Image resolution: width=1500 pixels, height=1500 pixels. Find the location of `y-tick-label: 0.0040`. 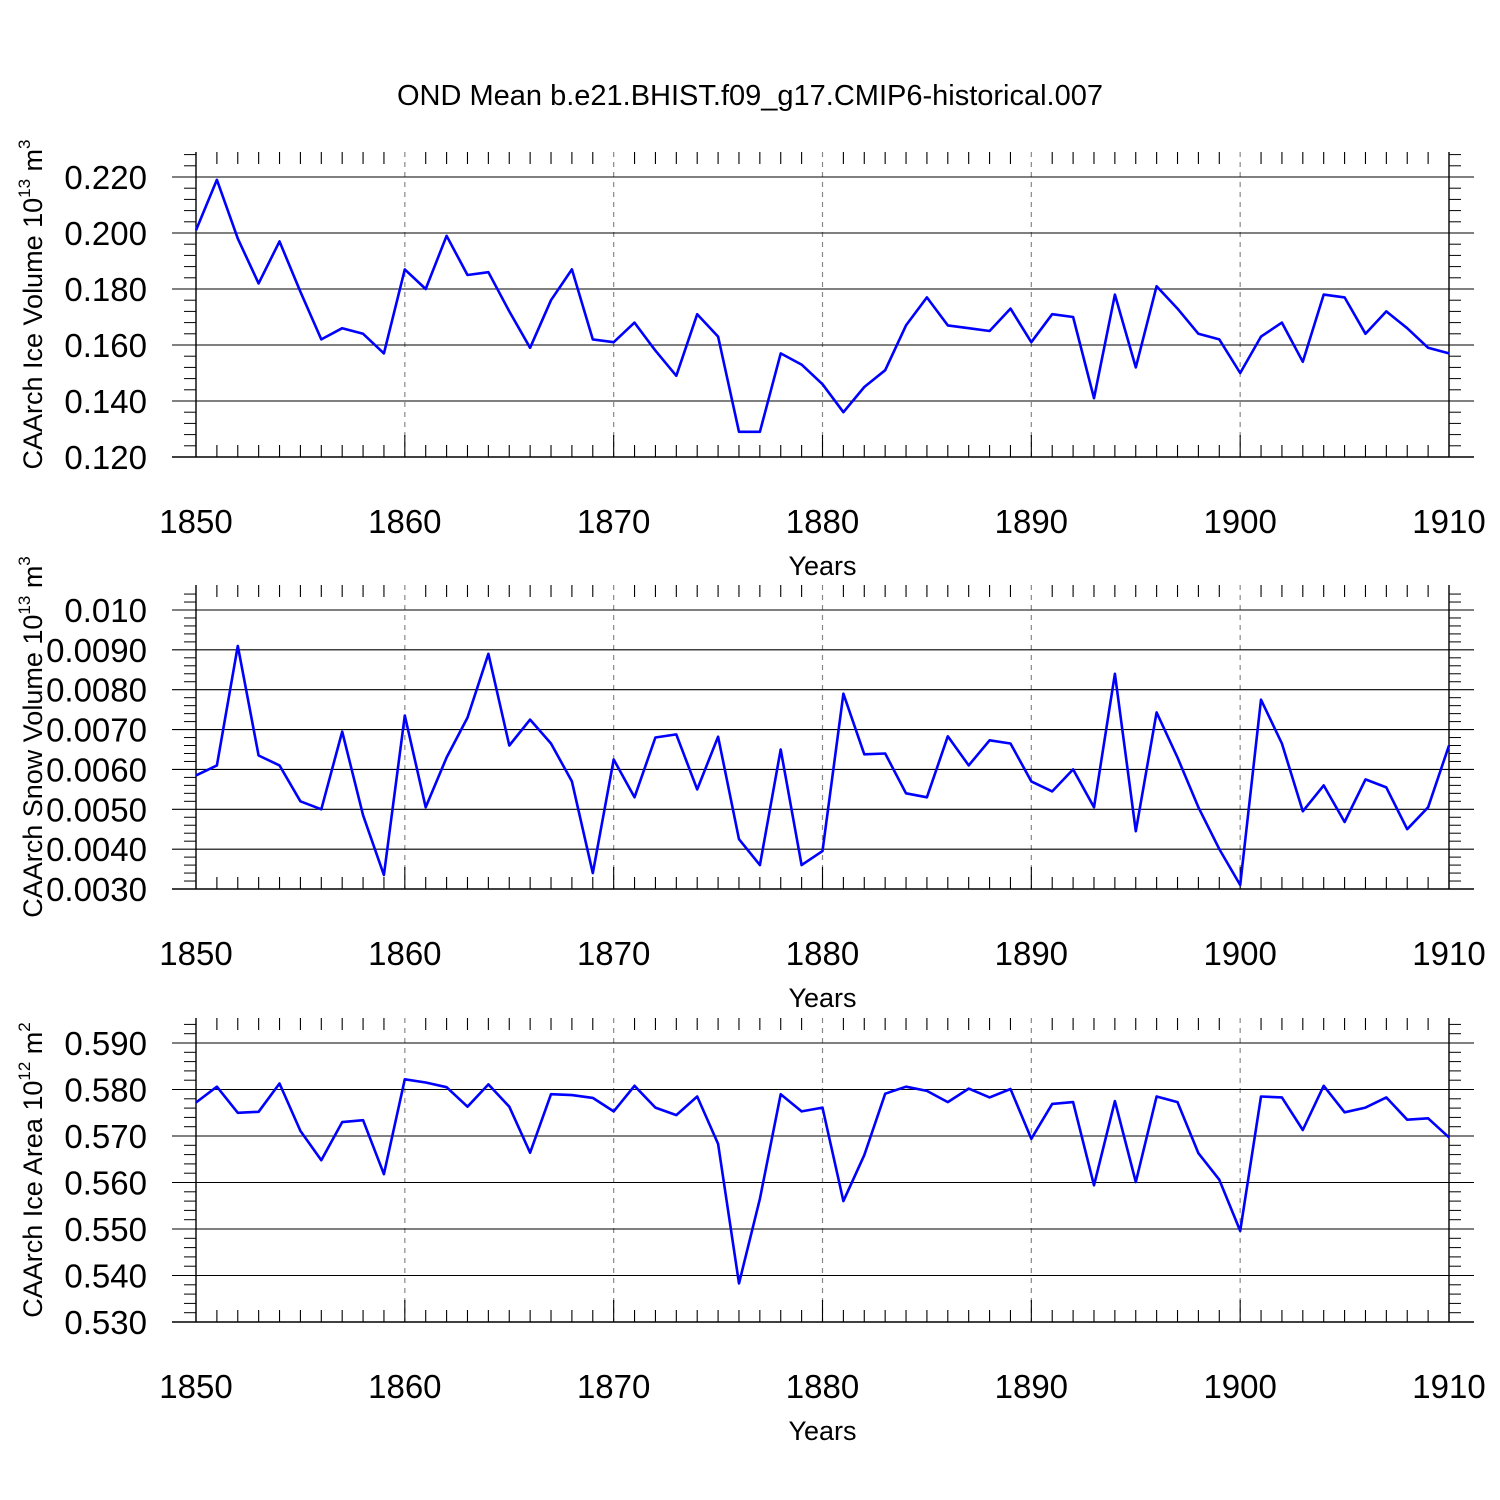

y-tick-label: 0.0040 is located at coordinates (96, 849).